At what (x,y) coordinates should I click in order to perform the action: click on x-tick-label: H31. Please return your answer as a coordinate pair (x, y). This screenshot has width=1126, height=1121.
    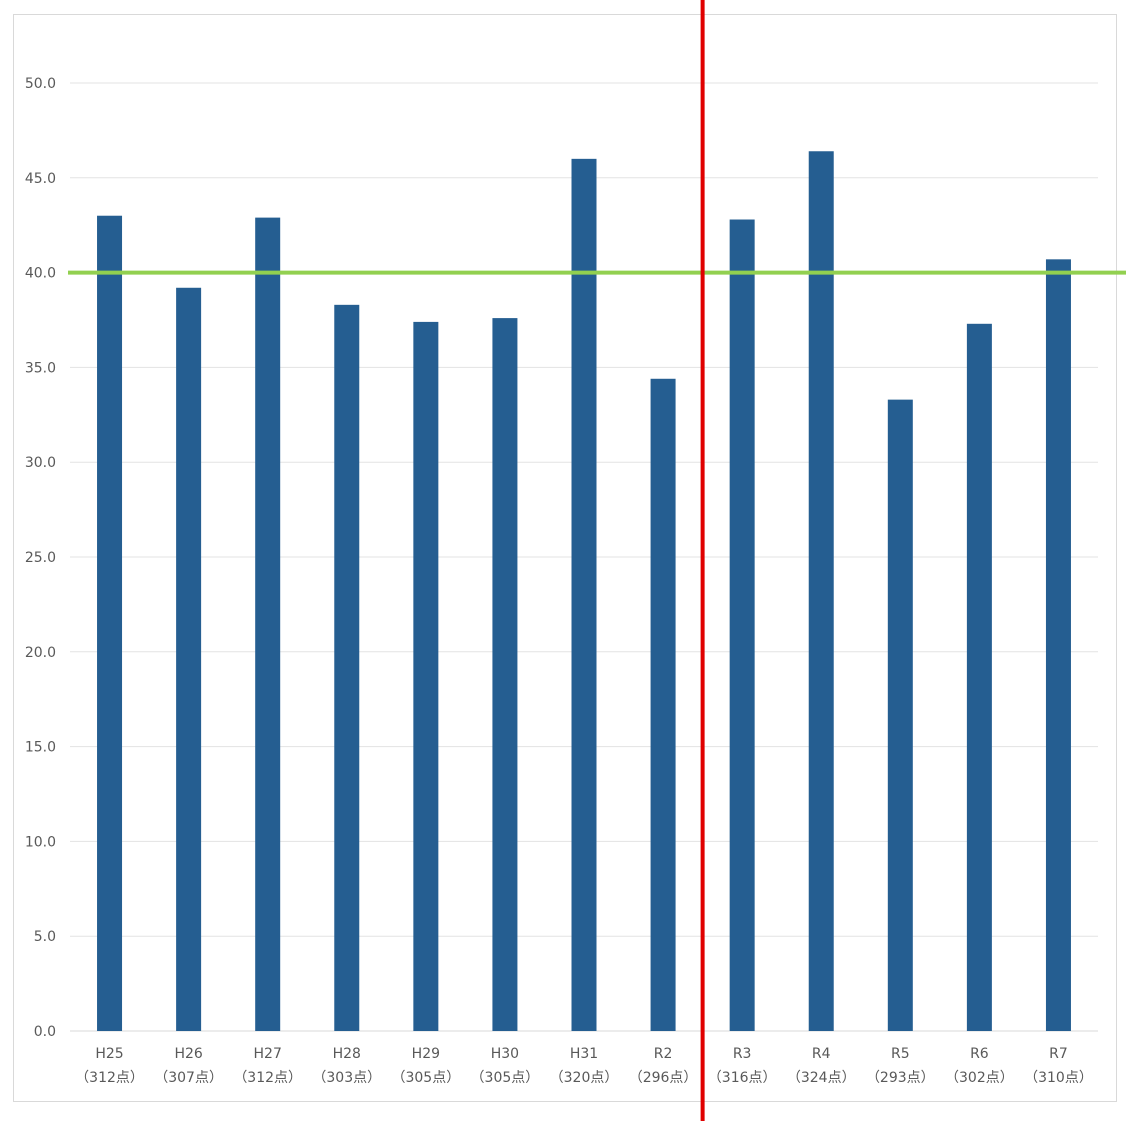
    Looking at the image, I should click on (584, 1054).